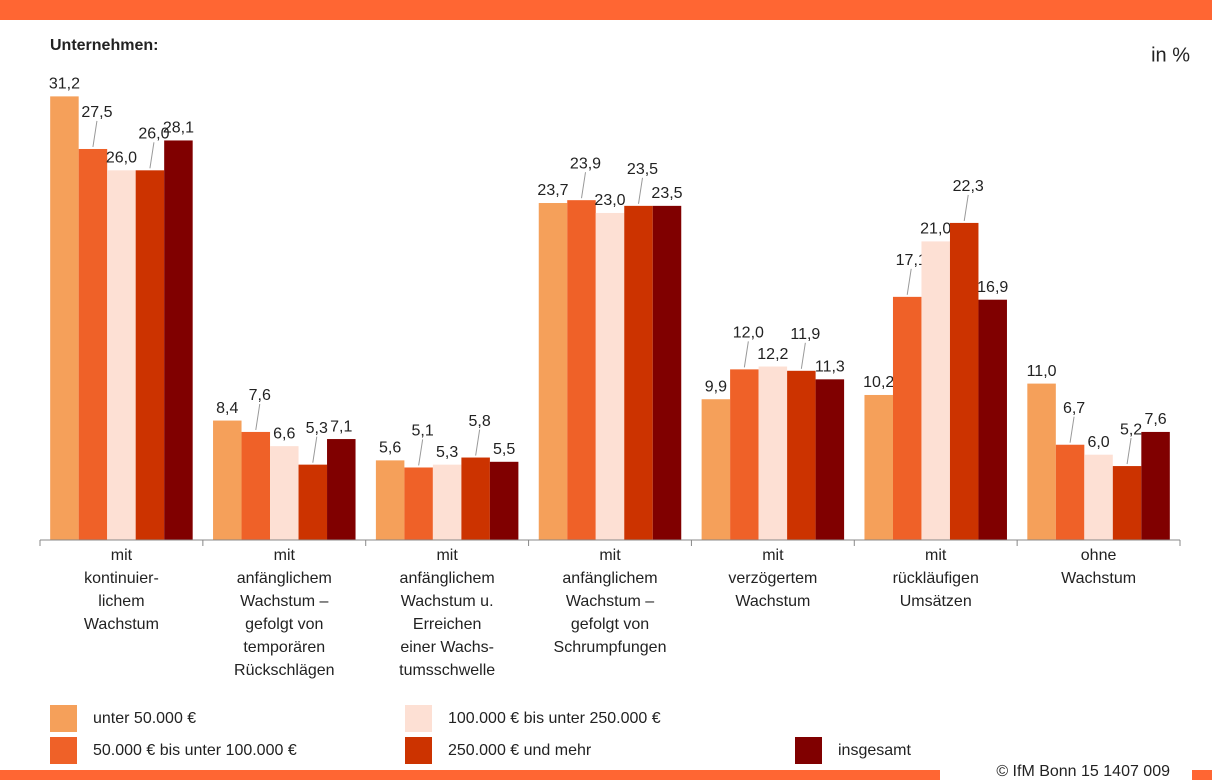 This screenshot has width=1212, height=780. What do you see at coordinates (284, 433) in the screenshot?
I see `value-label: 6,6` at bounding box center [284, 433].